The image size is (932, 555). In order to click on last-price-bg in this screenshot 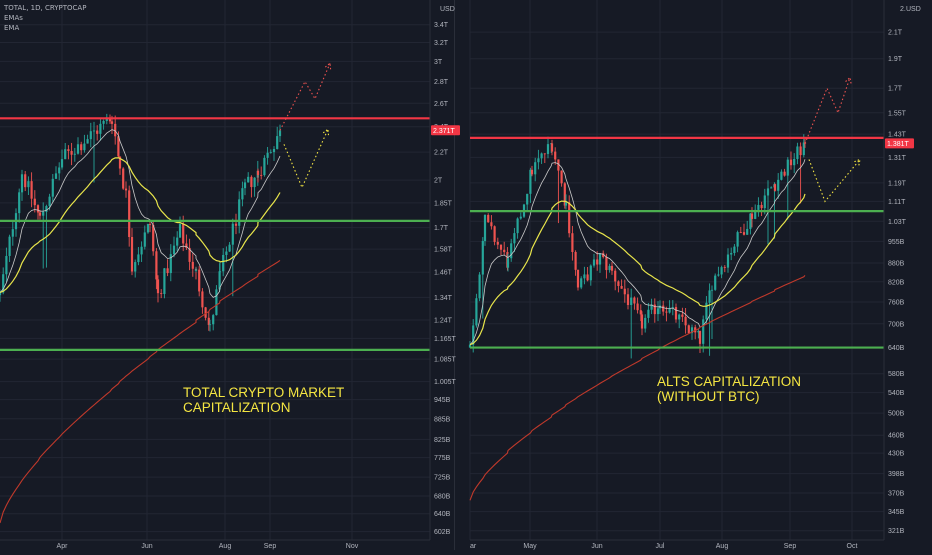, I will do `click(445, 130)`.